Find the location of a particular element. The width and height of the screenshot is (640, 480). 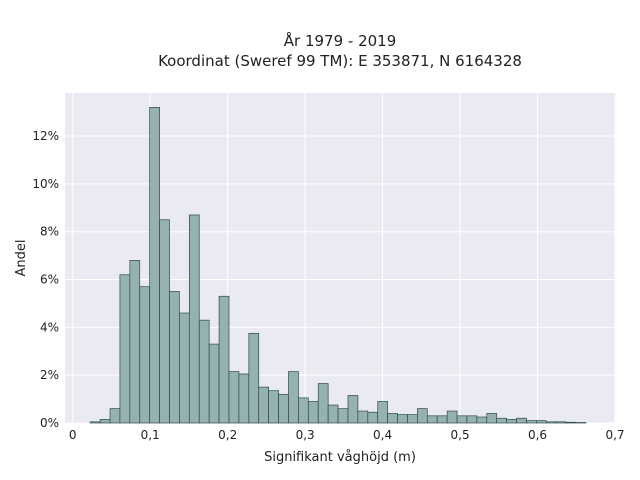

y-tick-label: 4% is located at coordinates (49, 327).